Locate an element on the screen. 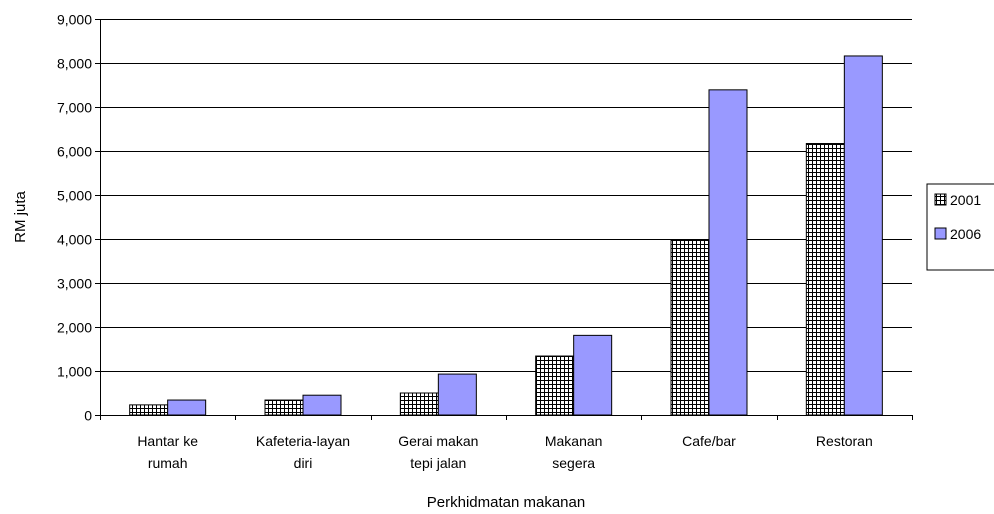 The width and height of the screenshot is (994, 514). y-tick-label: 3,000 is located at coordinates (74, 284).